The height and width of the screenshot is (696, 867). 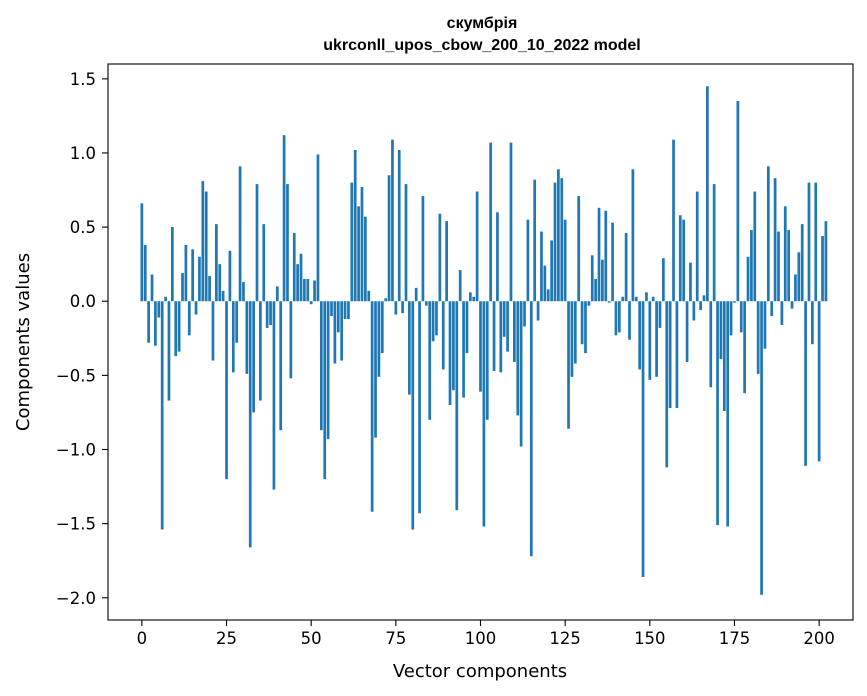 What do you see at coordinates (482, 23) in the screenshot?
I see `chart-title-line1: скумбрія` at bounding box center [482, 23].